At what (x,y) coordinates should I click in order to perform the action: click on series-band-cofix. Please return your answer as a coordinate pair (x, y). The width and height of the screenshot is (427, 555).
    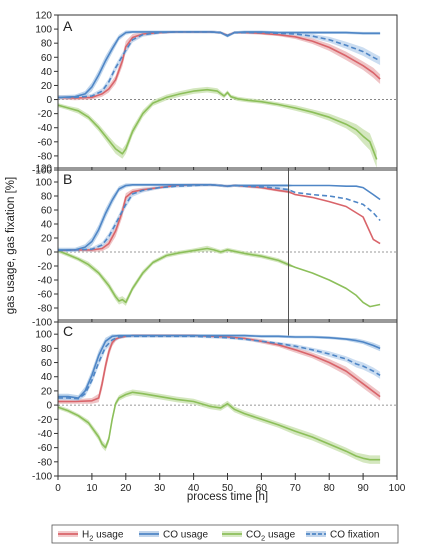
    Looking at the image, I should click on (219, 217).